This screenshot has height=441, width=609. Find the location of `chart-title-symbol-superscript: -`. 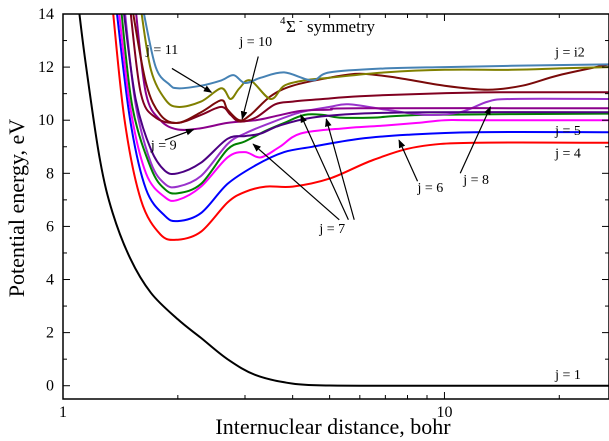

chart-title-symbol-superscript: - is located at coordinates (301, 21).